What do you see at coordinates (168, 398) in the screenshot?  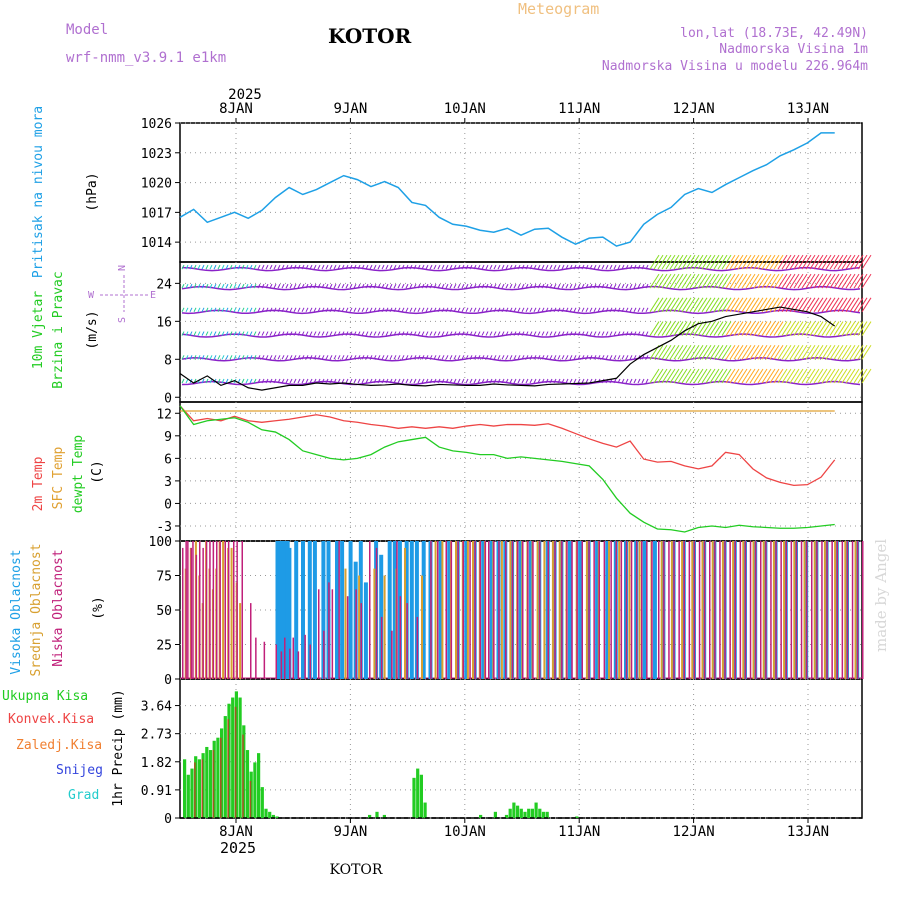 I see `y-tick-label: 0` at bounding box center [168, 398].